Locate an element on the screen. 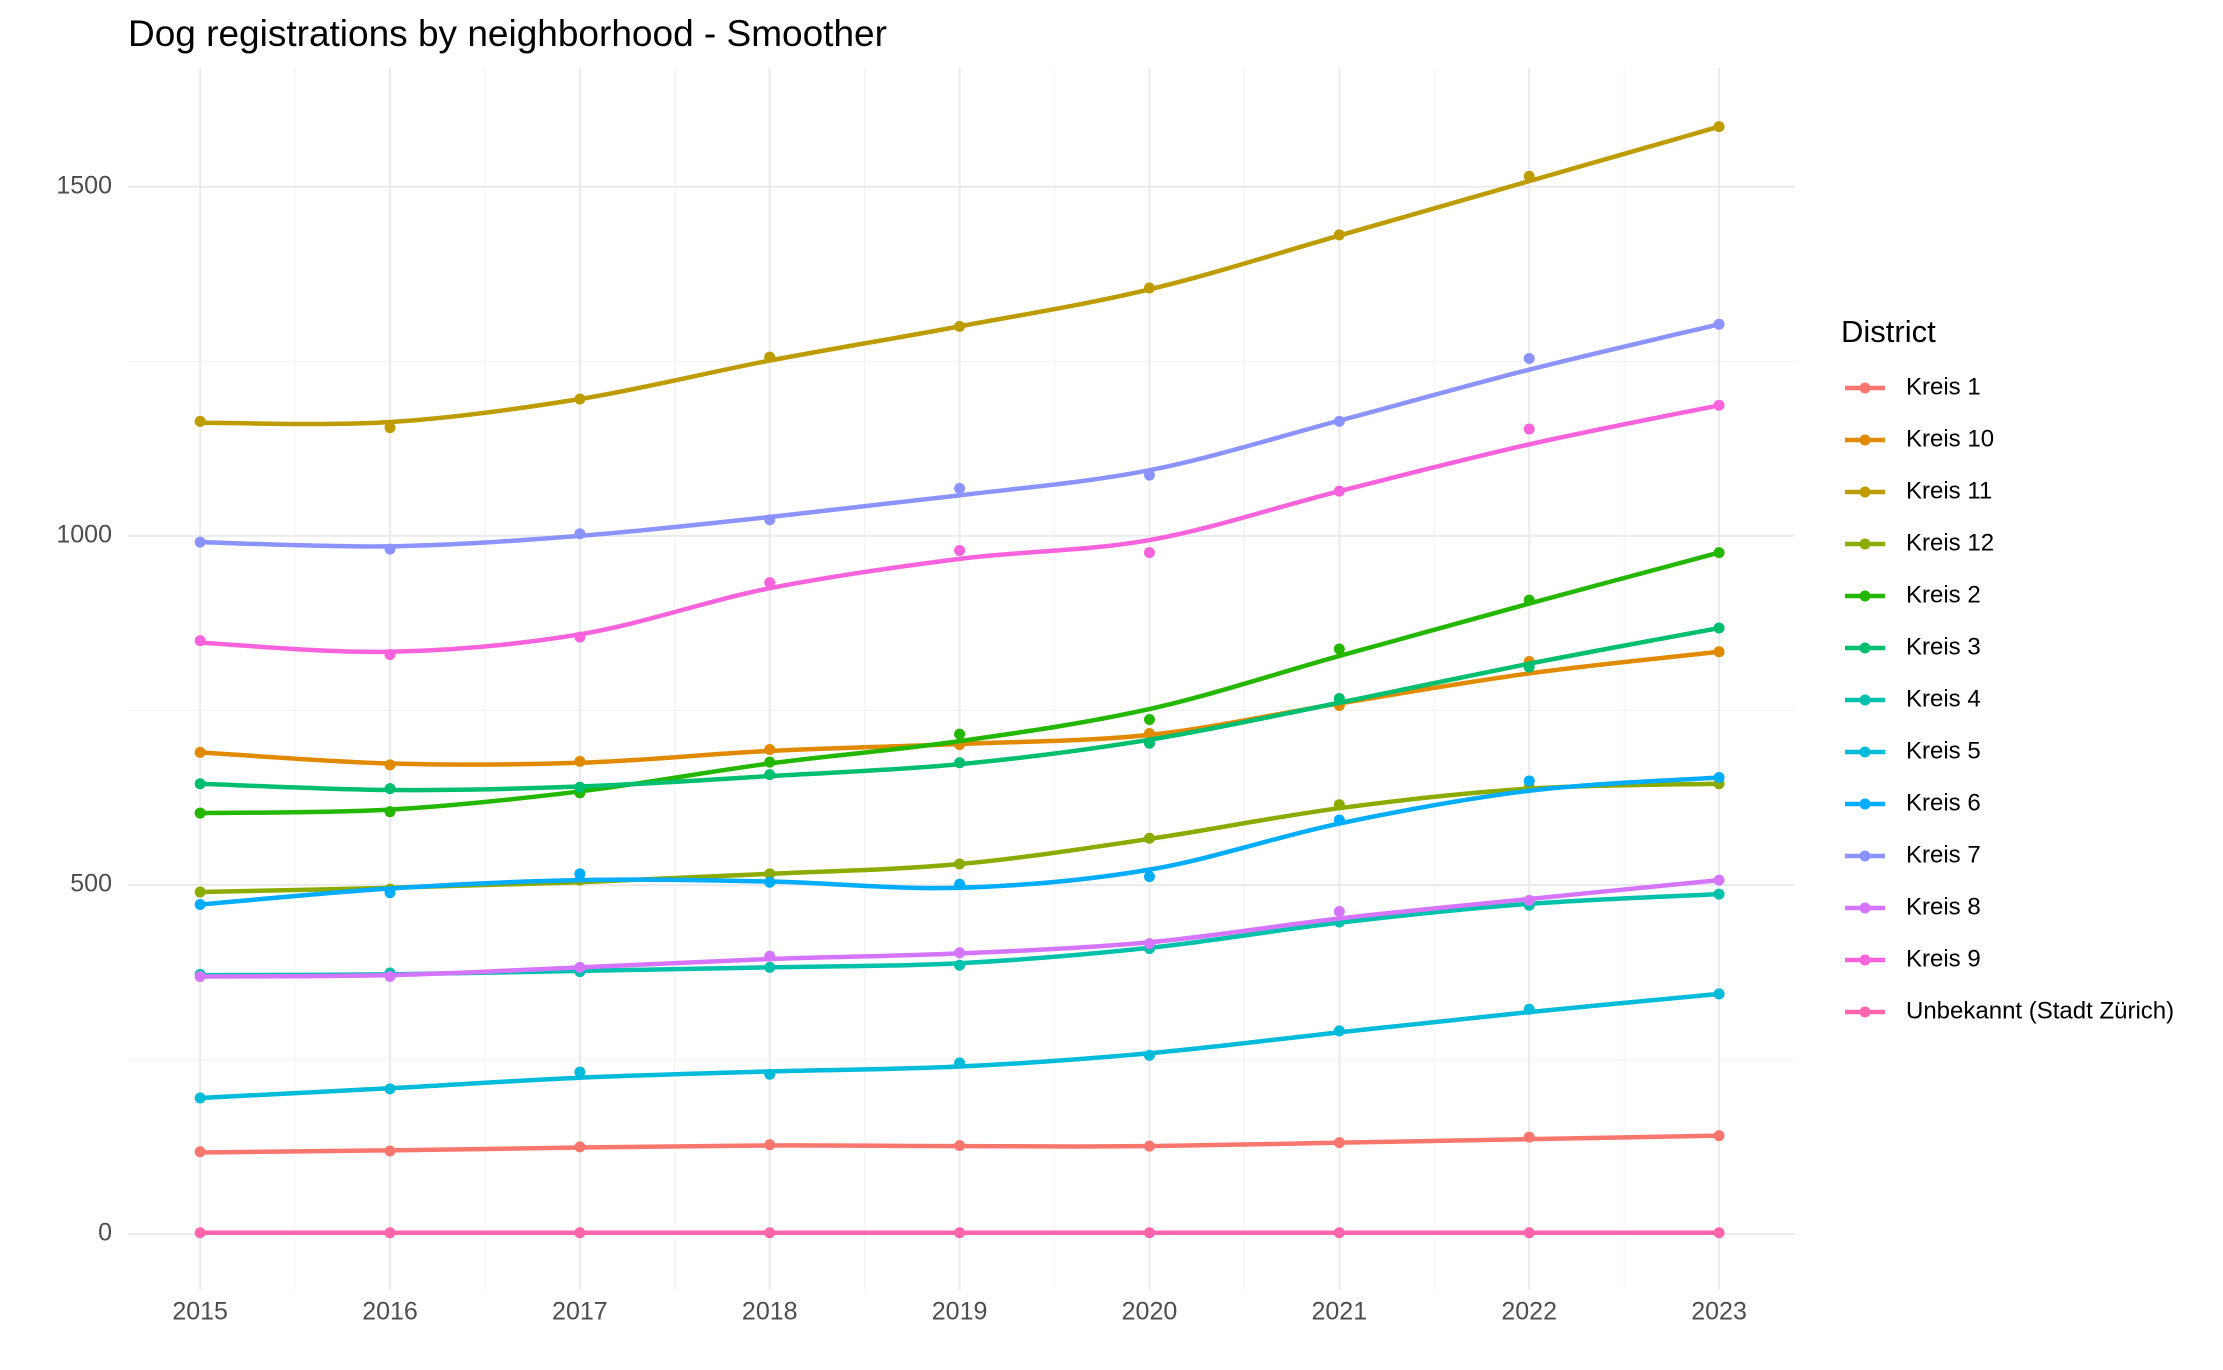 The width and height of the screenshot is (2223, 1370). legend-label: Kreis 8 is located at coordinates (1943, 906).